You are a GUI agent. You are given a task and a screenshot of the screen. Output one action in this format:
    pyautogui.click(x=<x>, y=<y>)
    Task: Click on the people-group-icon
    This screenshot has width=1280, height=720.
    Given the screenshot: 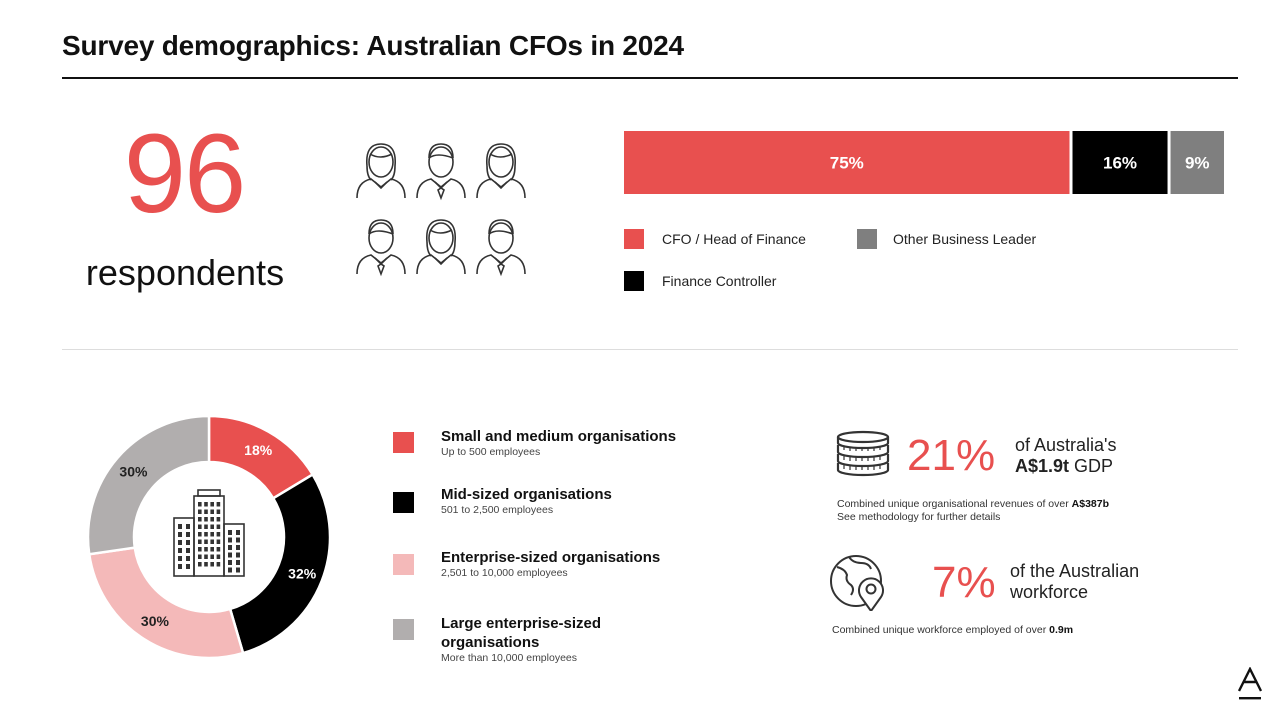 What is the action you would take?
    pyautogui.click(x=441, y=210)
    